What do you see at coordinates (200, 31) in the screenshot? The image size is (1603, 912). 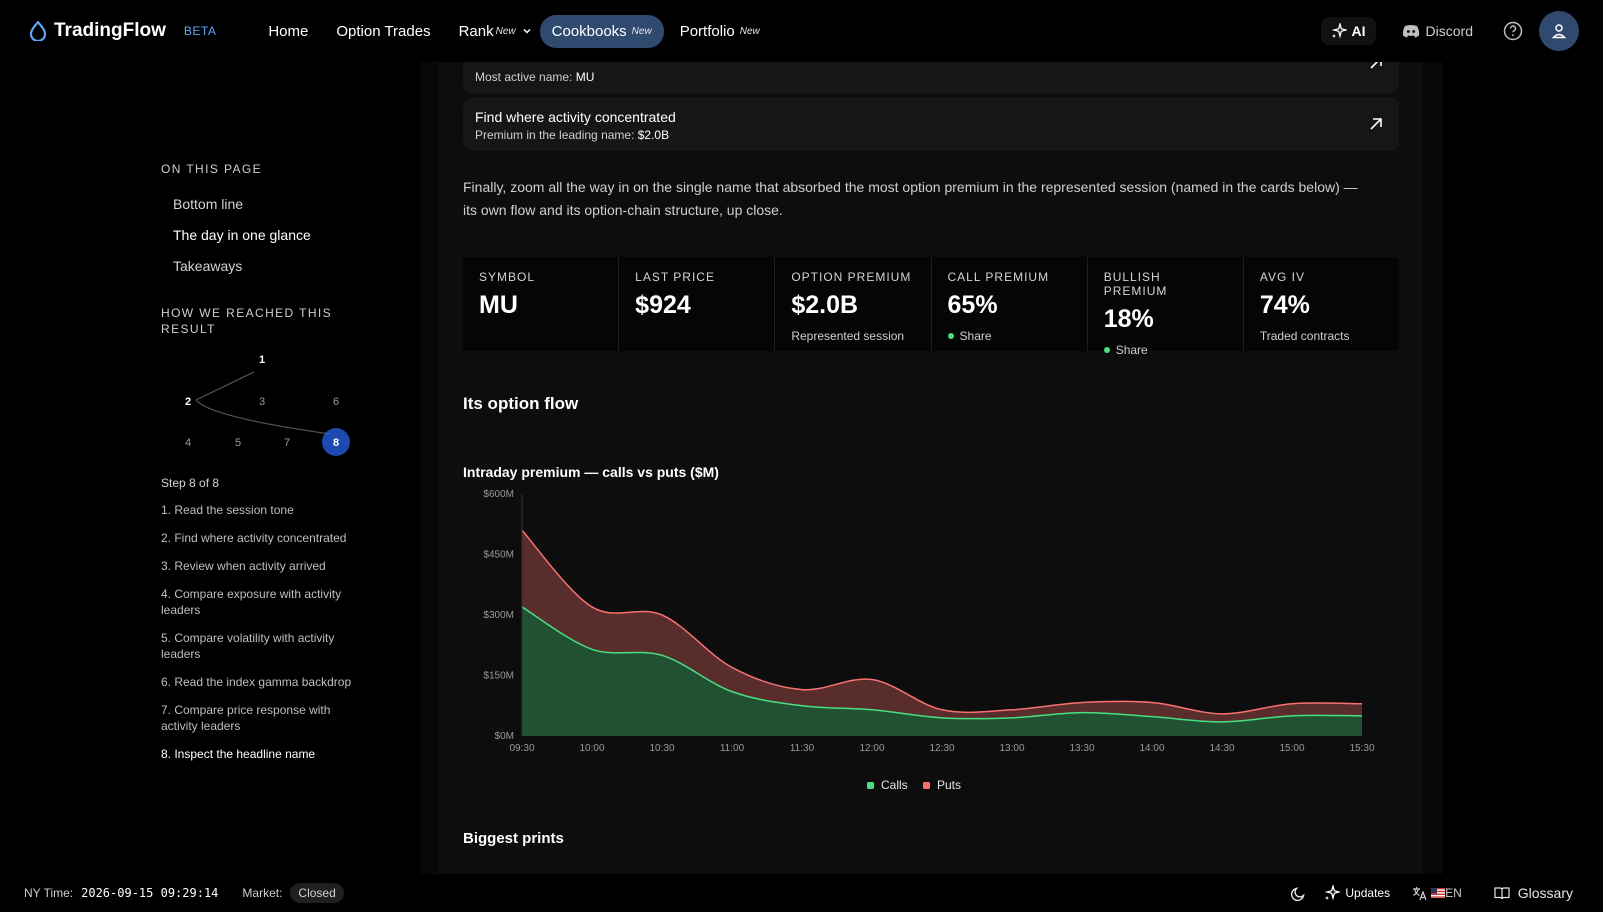 I see `beta-badge: BETA` at bounding box center [200, 31].